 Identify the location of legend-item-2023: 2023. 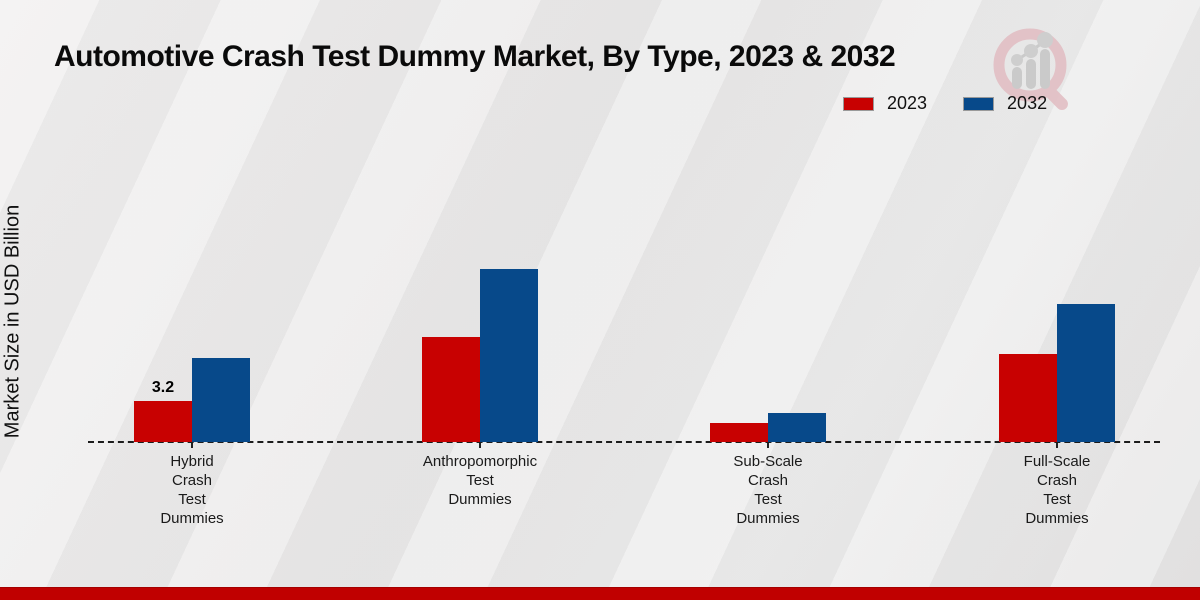
(885, 103).